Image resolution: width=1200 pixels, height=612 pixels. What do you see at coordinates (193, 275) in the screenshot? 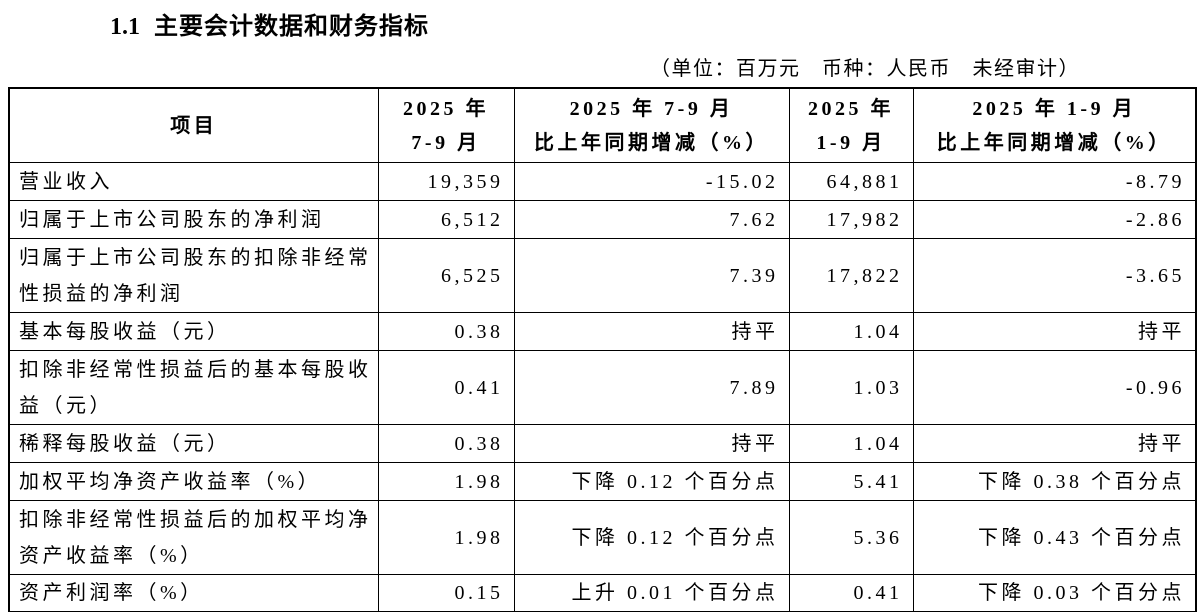
I see `item-cell: 归属于上市公司股东的扣除非经常性损益的净利润` at bounding box center [193, 275].